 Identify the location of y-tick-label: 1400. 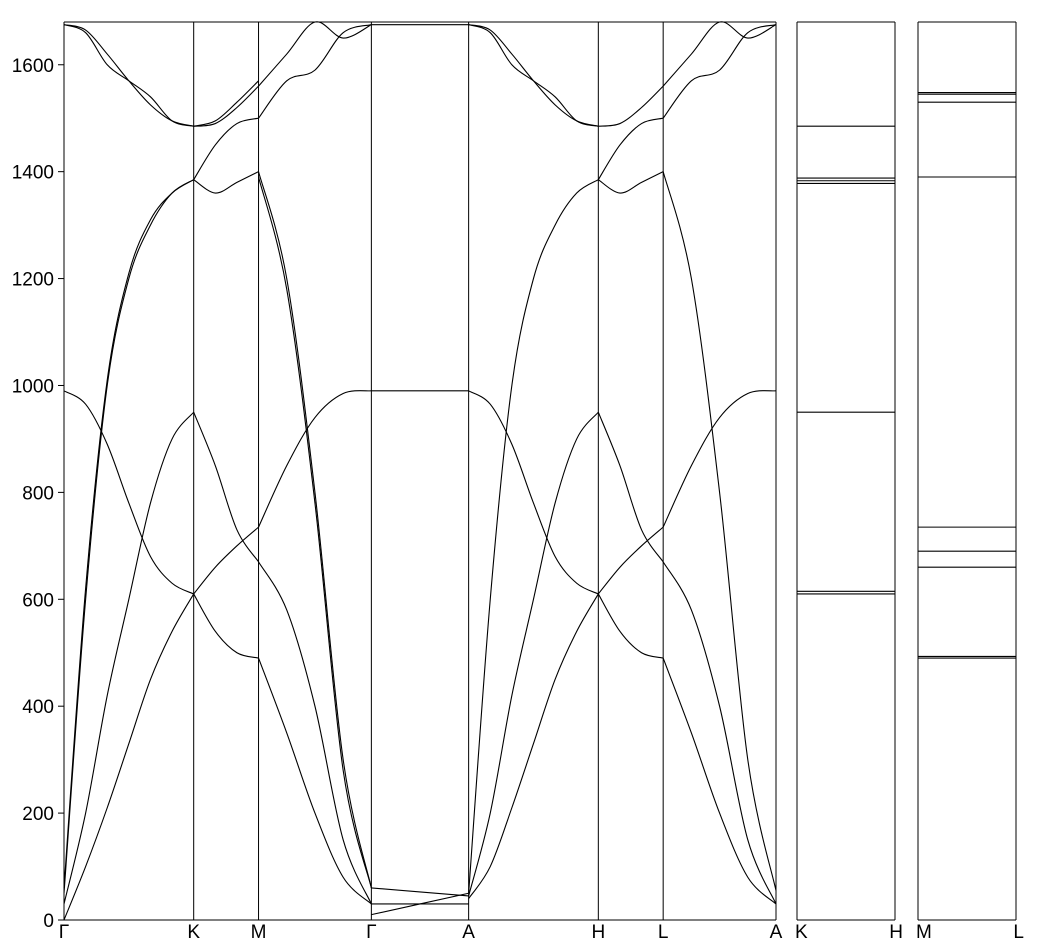
(33, 173).